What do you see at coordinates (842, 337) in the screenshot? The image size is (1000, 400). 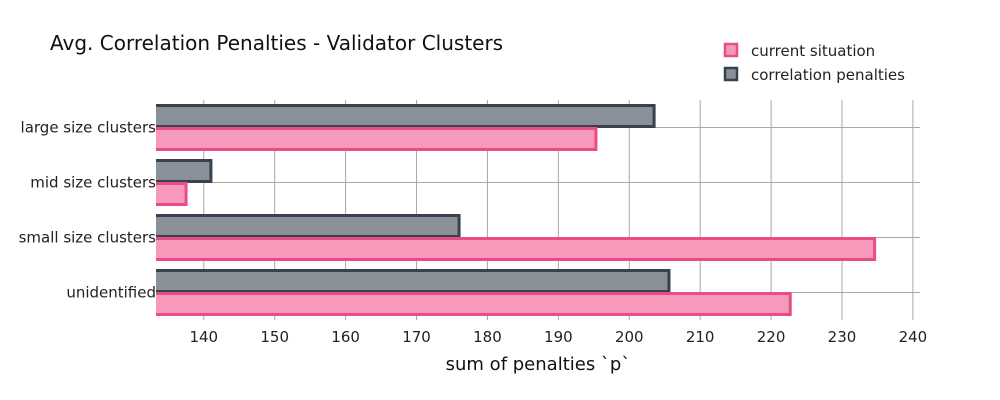 I see `x-tick-label: 230` at bounding box center [842, 337].